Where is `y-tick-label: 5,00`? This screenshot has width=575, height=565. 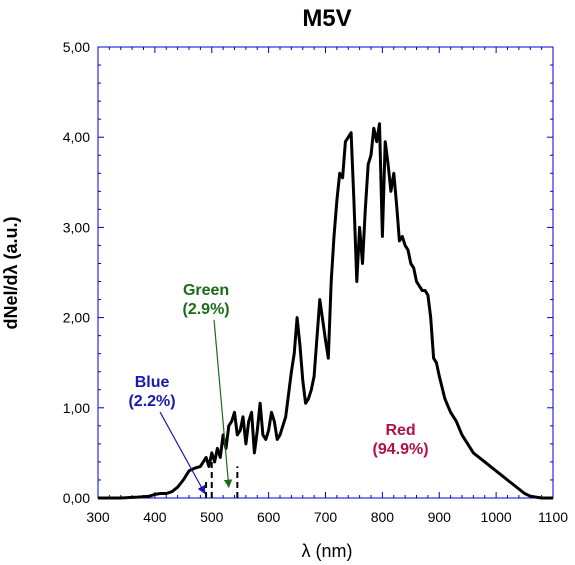
y-tick-label: 5,00 is located at coordinates (76, 47).